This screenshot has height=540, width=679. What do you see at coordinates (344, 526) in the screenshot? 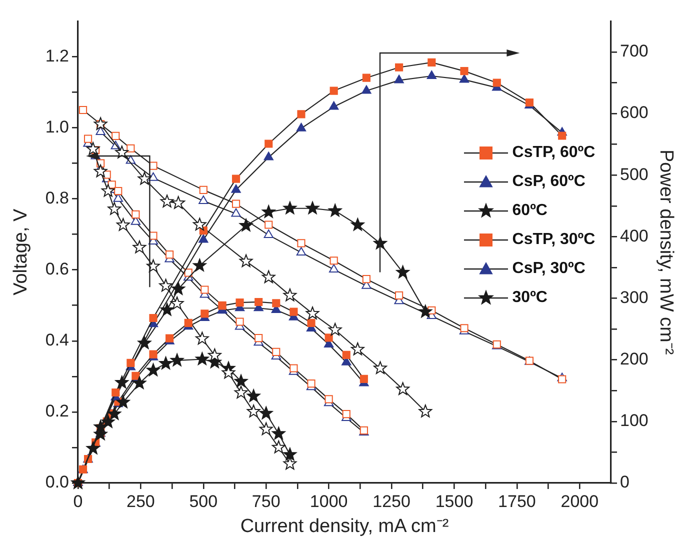
I see `x-axis-title: Current density, mA cm⁻²` at bounding box center [344, 526].